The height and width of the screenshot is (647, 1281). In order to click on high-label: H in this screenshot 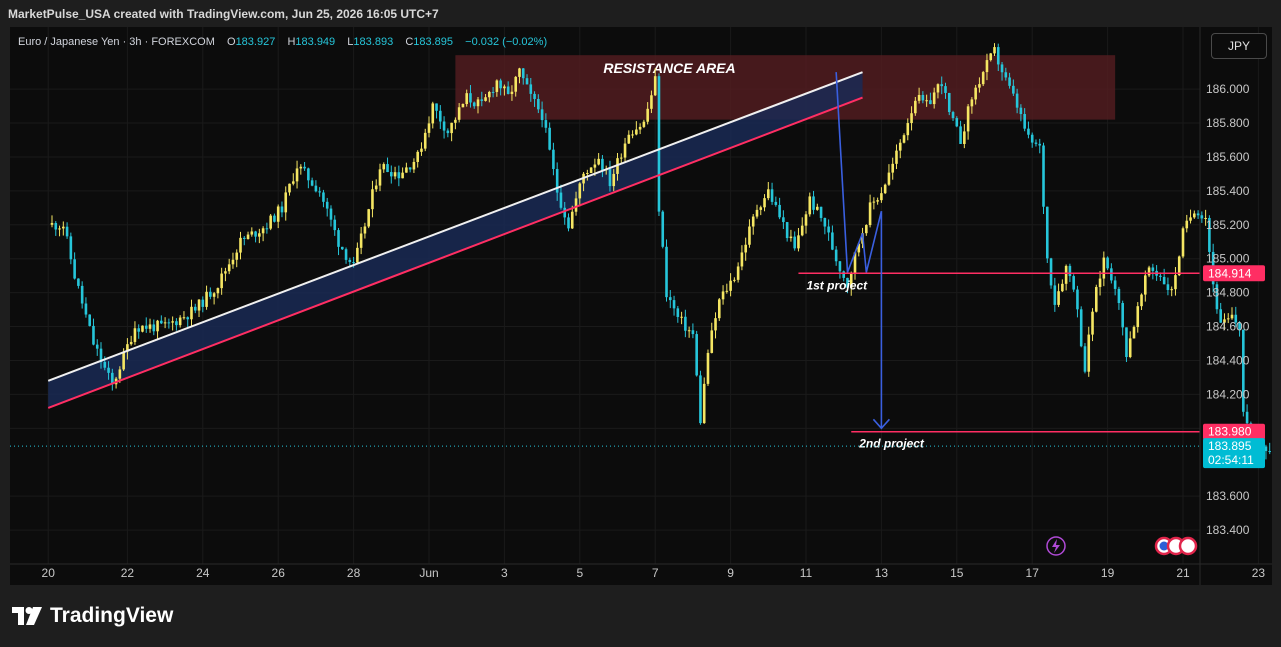, I will do `click(291, 42)`.